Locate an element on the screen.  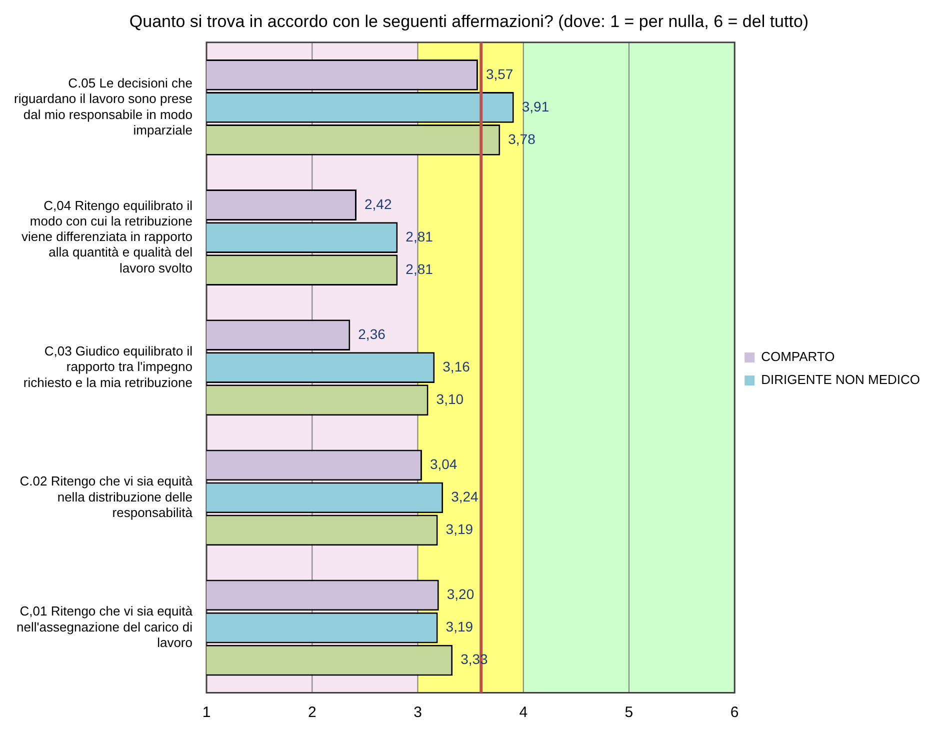
y-tick-label: C,01 Ritengo che vi sia equità nell'assegnazione del carico di lavoro is located at coordinates (105, 627).